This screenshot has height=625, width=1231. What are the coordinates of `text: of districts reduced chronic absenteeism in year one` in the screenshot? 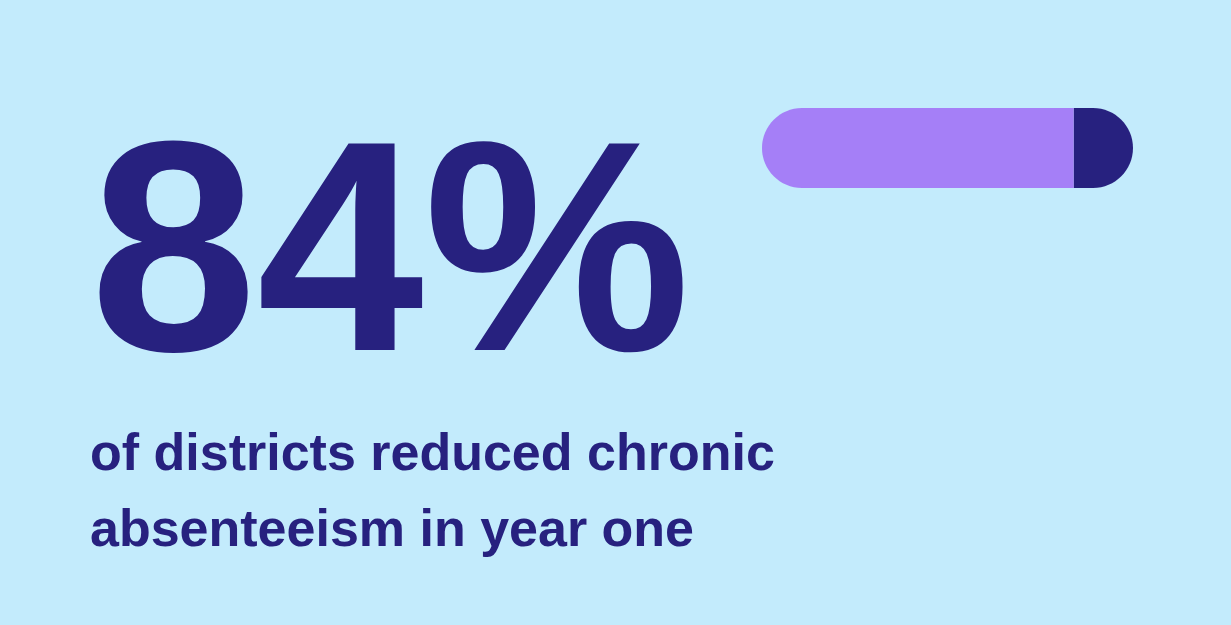 It's located at (432, 490).